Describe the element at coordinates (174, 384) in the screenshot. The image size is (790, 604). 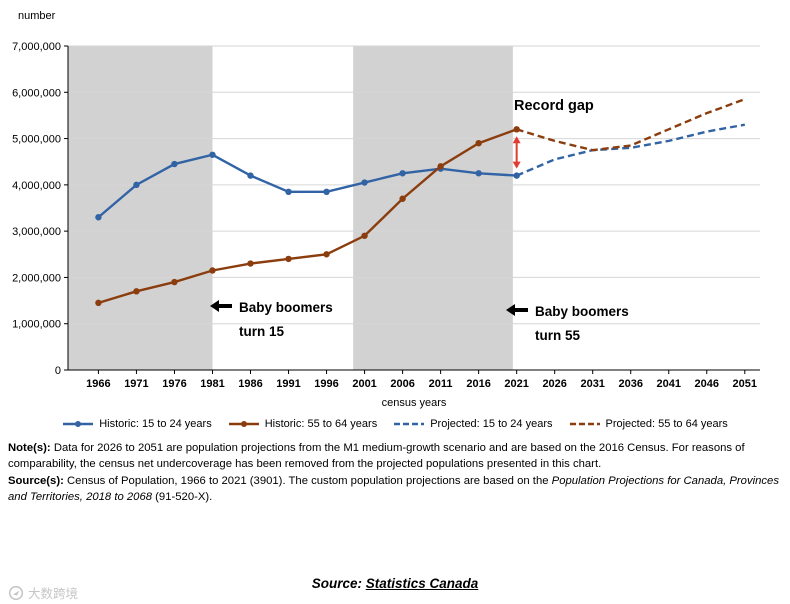
I see `x-tick-label: 1976` at that location.